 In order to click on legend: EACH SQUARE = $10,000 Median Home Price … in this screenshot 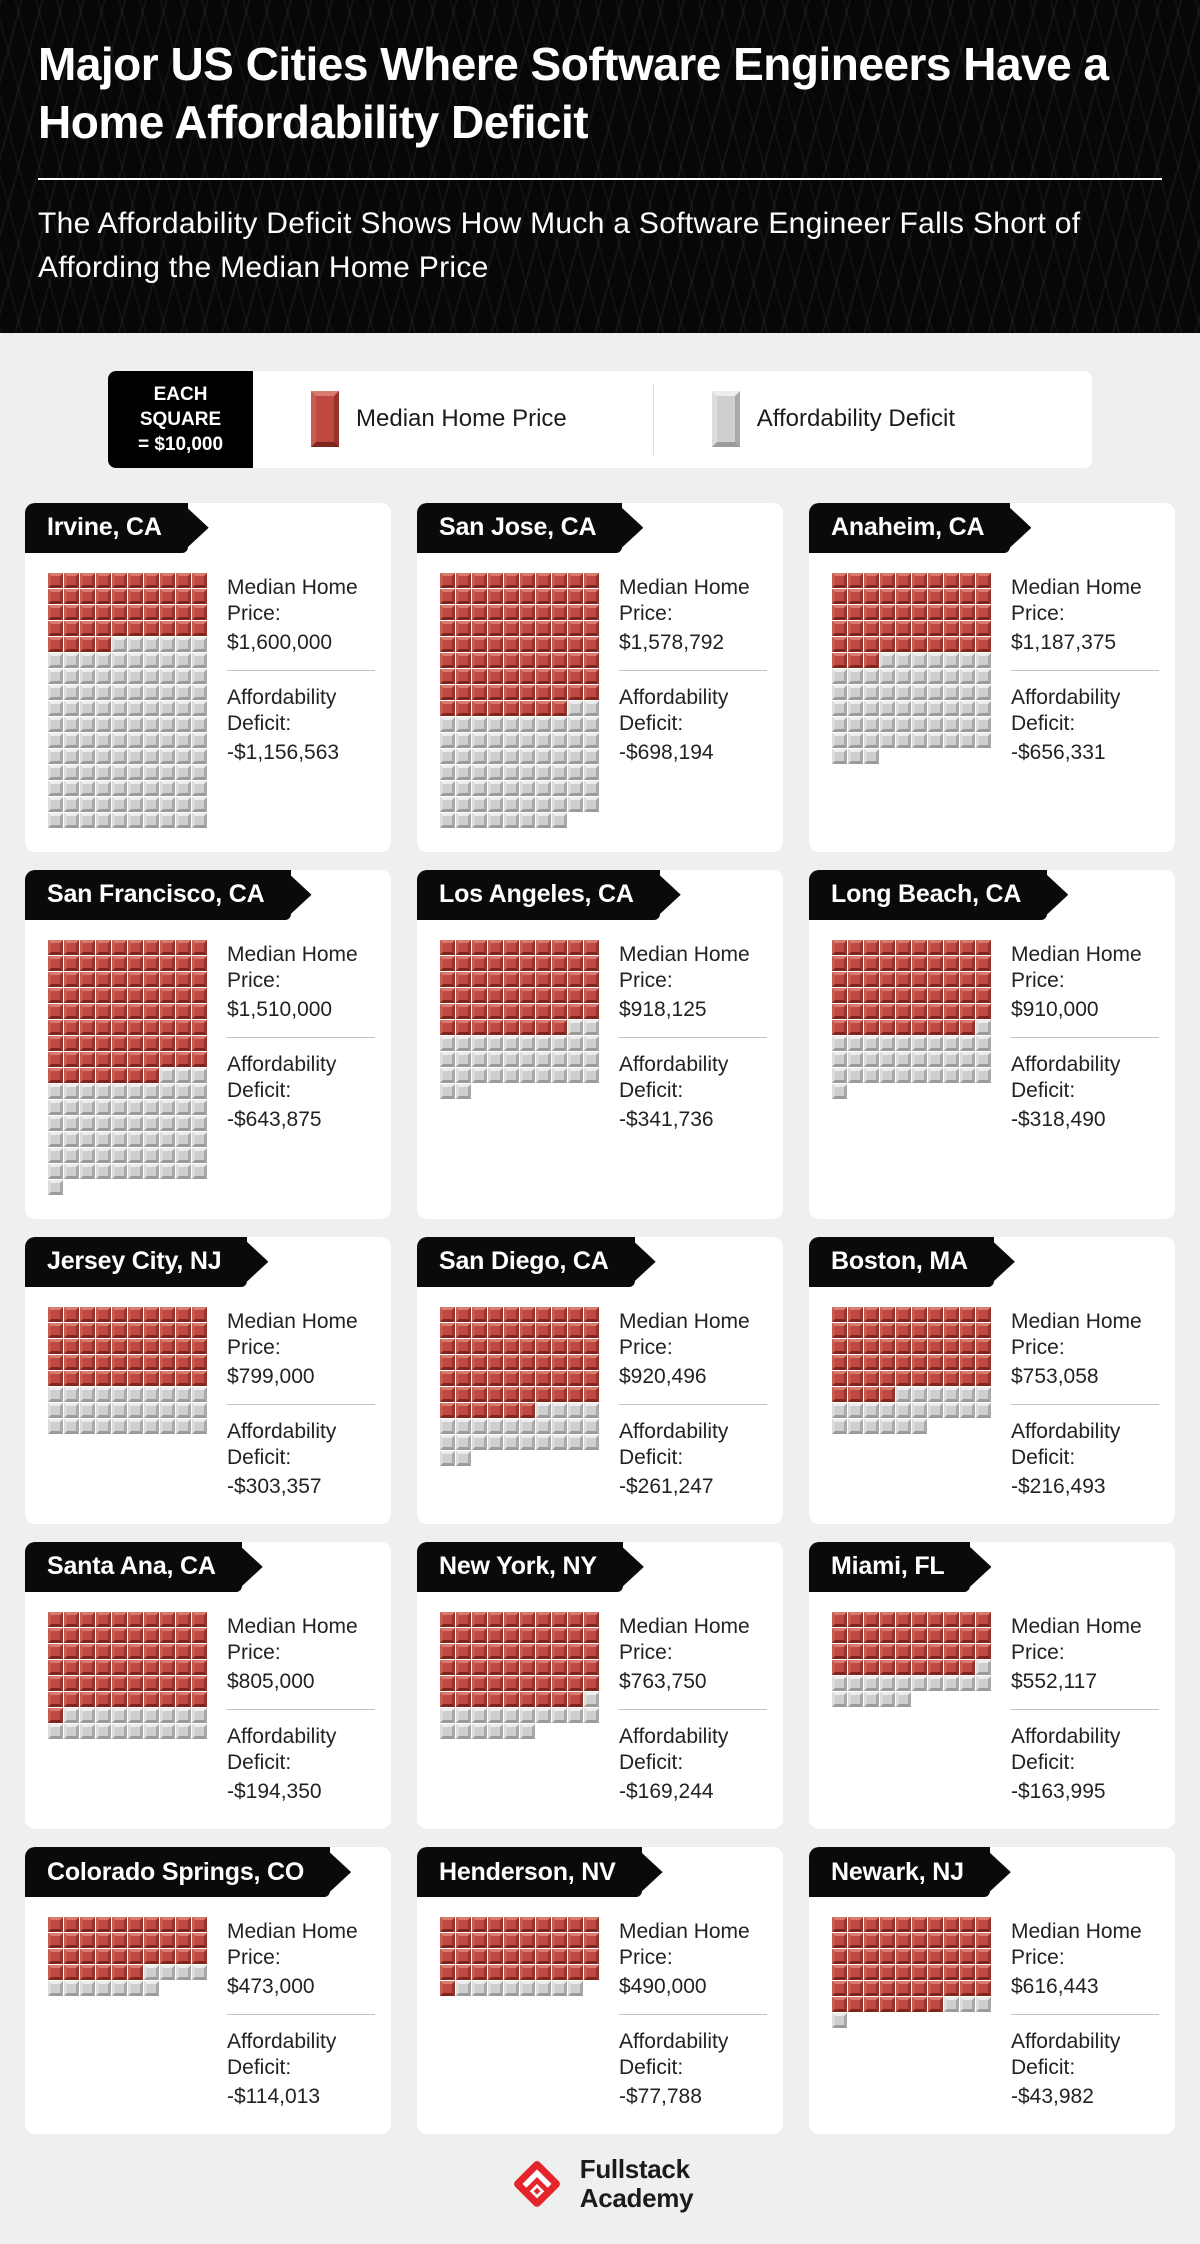, I will do `click(600, 419)`.